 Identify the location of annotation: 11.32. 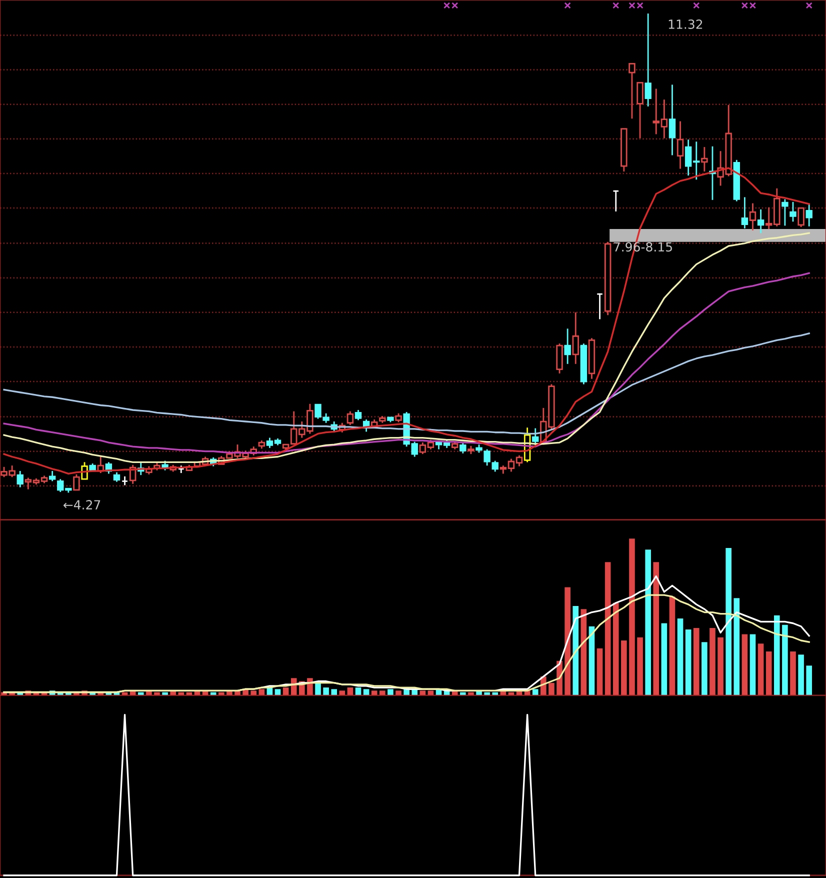
(685, 24).